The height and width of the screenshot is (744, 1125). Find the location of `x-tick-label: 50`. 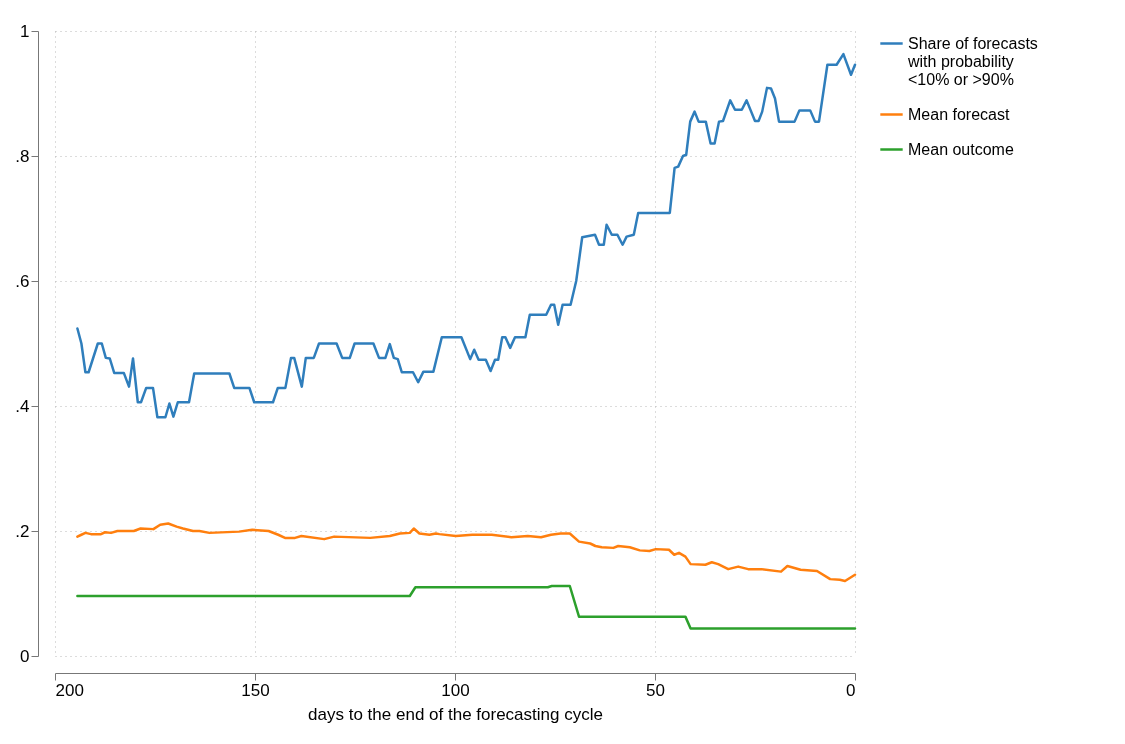

x-tick-label: 50 is located at coordinates (655, 690).